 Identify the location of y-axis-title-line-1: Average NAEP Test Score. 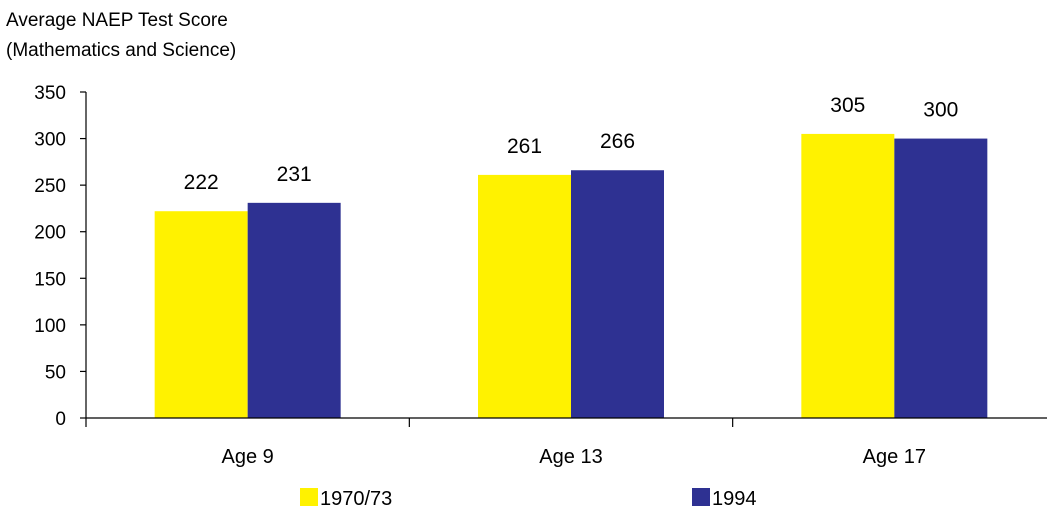
(117, 20).